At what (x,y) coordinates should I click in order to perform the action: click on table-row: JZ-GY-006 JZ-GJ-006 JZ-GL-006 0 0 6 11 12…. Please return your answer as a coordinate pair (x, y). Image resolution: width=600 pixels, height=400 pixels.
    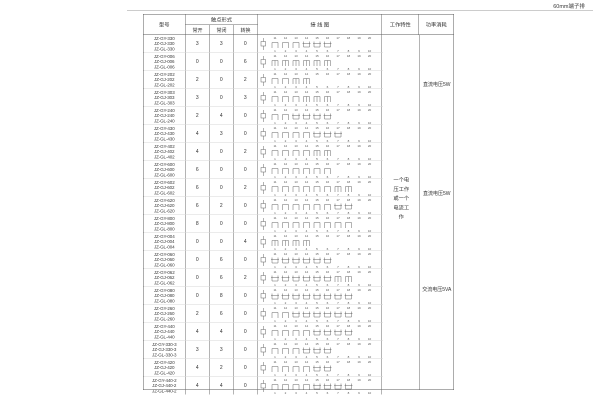
    Looking at the image, I should click on (263, 62).